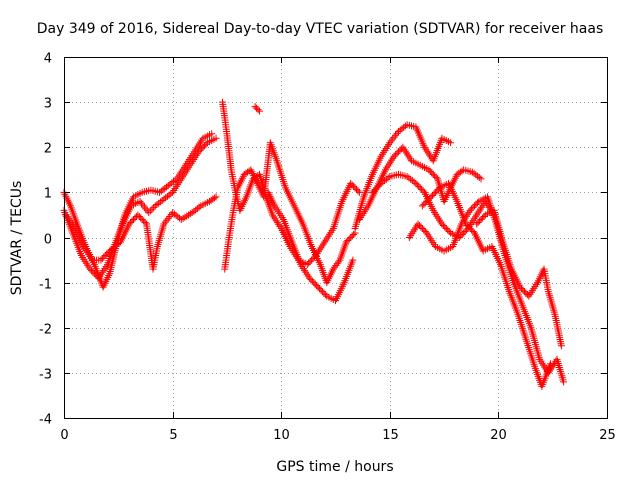 Image resolution: width=640 pixels, height=480 pixels. What do you see at coordinates (390, 435) in the screenshot?
I see `x-tick-label: 15` at bounding box center [390, 435].